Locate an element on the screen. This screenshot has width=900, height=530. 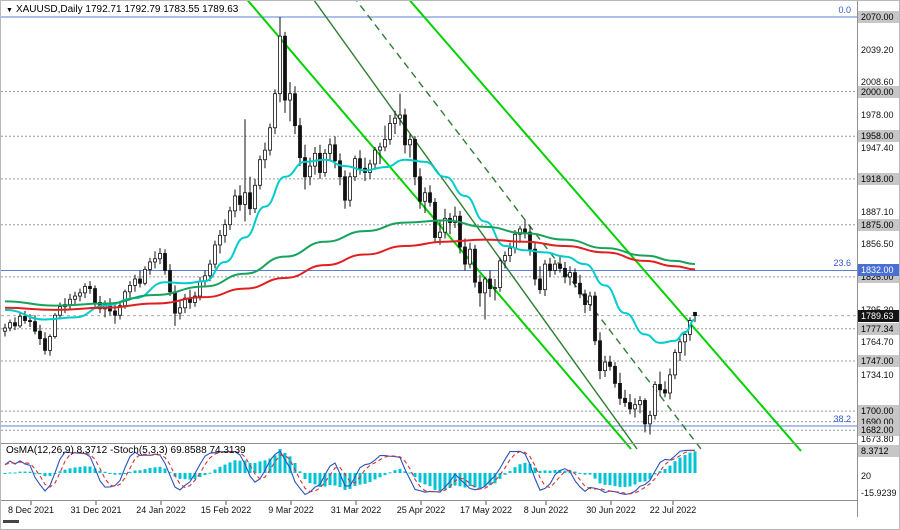
stoch-main-line is located at coordinates (350, 472).